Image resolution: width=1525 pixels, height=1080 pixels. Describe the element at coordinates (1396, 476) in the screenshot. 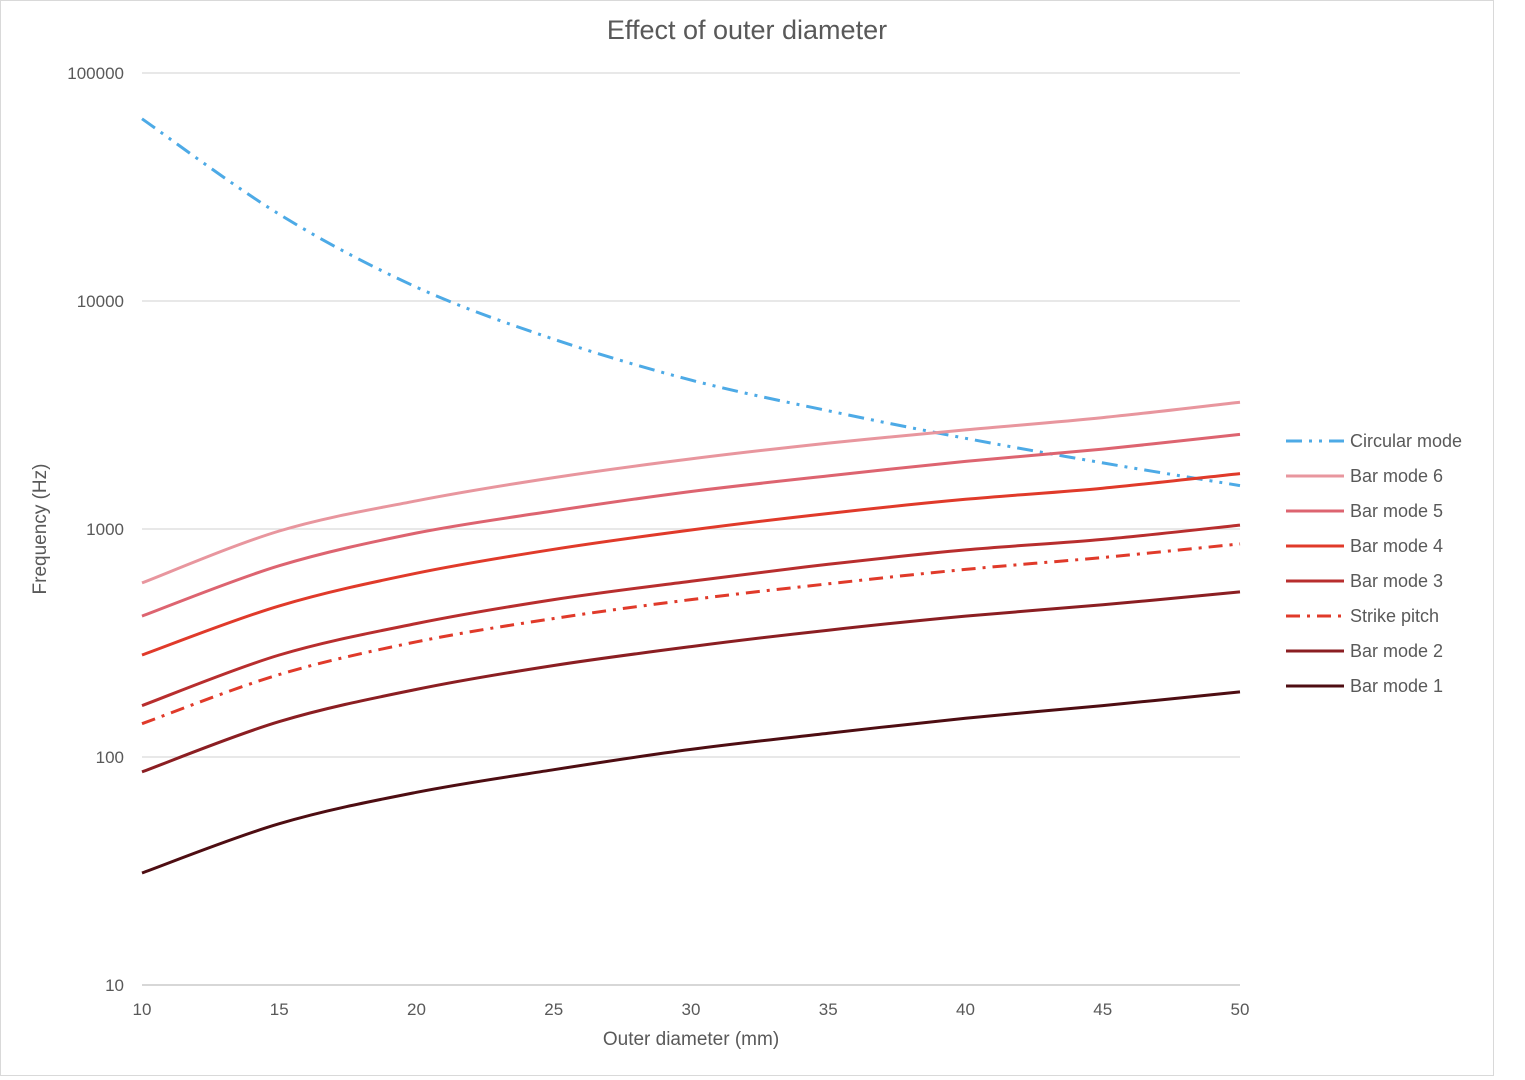

I see `legend-label-bar-mode-6: Bar mode 6` at that location.